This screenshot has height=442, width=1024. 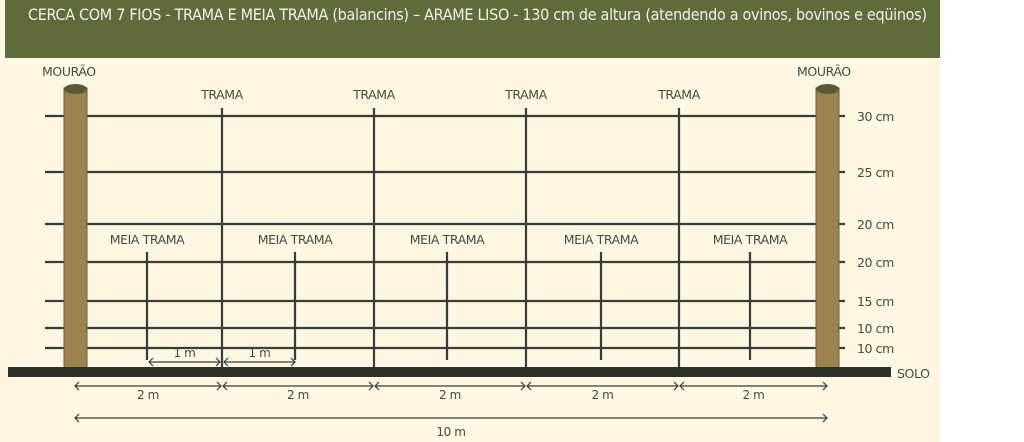 I want to click on post-left-label: MOURÃO, so click(x=69, y=71).